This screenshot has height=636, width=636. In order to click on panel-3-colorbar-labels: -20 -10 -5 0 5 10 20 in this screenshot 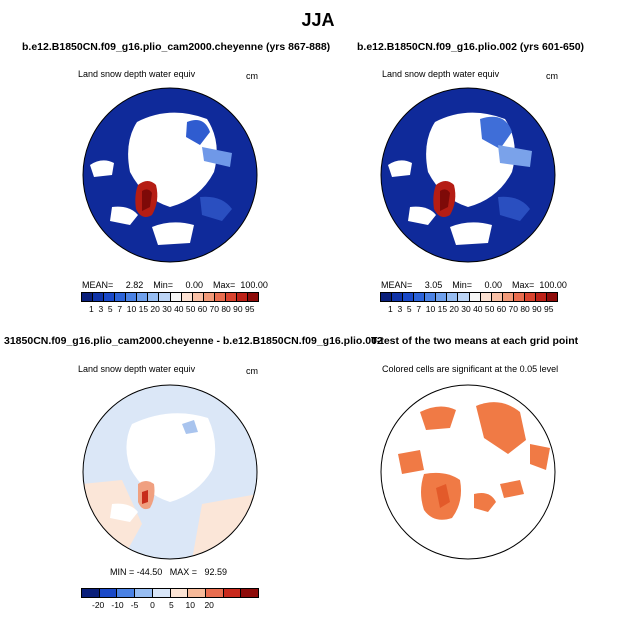, I will do `click(153, 605)`.